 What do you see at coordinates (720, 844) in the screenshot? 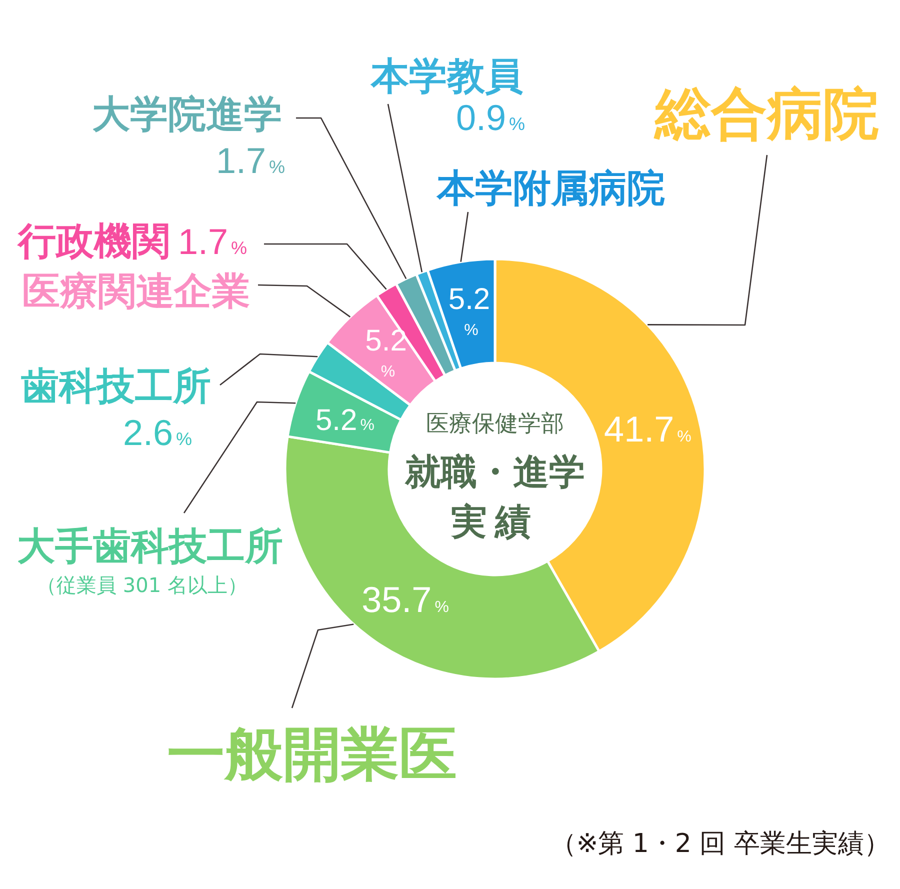
I see `annotation: （※第 1・2 回 卒業生実績）` at bounding box center [720, 844].